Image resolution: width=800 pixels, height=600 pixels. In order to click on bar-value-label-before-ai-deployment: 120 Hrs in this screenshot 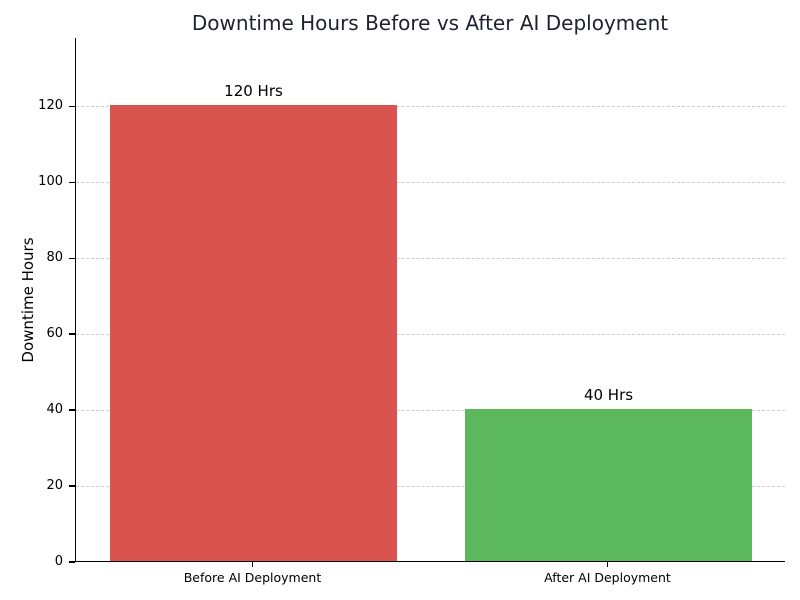, I will do `click(253, 91)`.